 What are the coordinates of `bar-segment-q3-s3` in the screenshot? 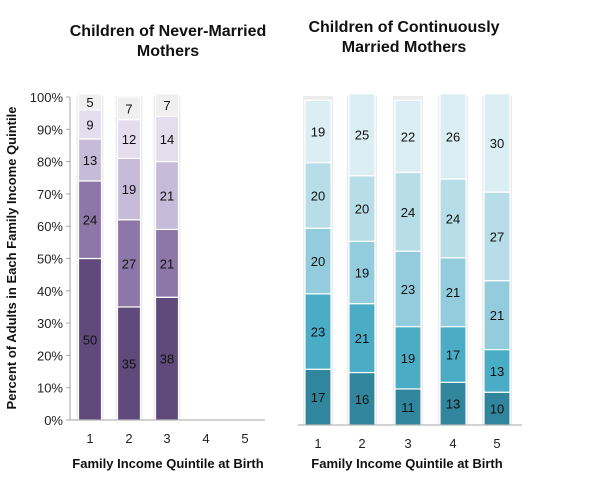 It's located at (408, 289).